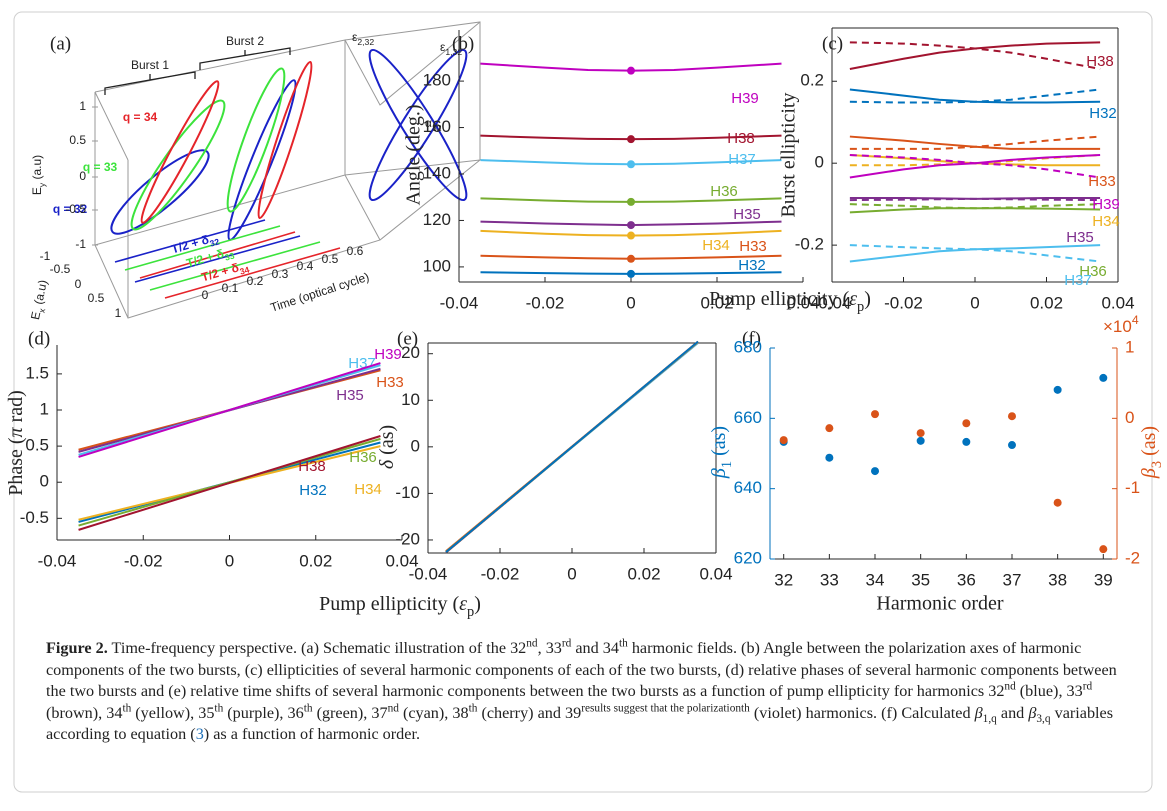  Describe the element at coordinates (45, 256) in the screenshot. I see `ex-tick-label: -1` at that location.